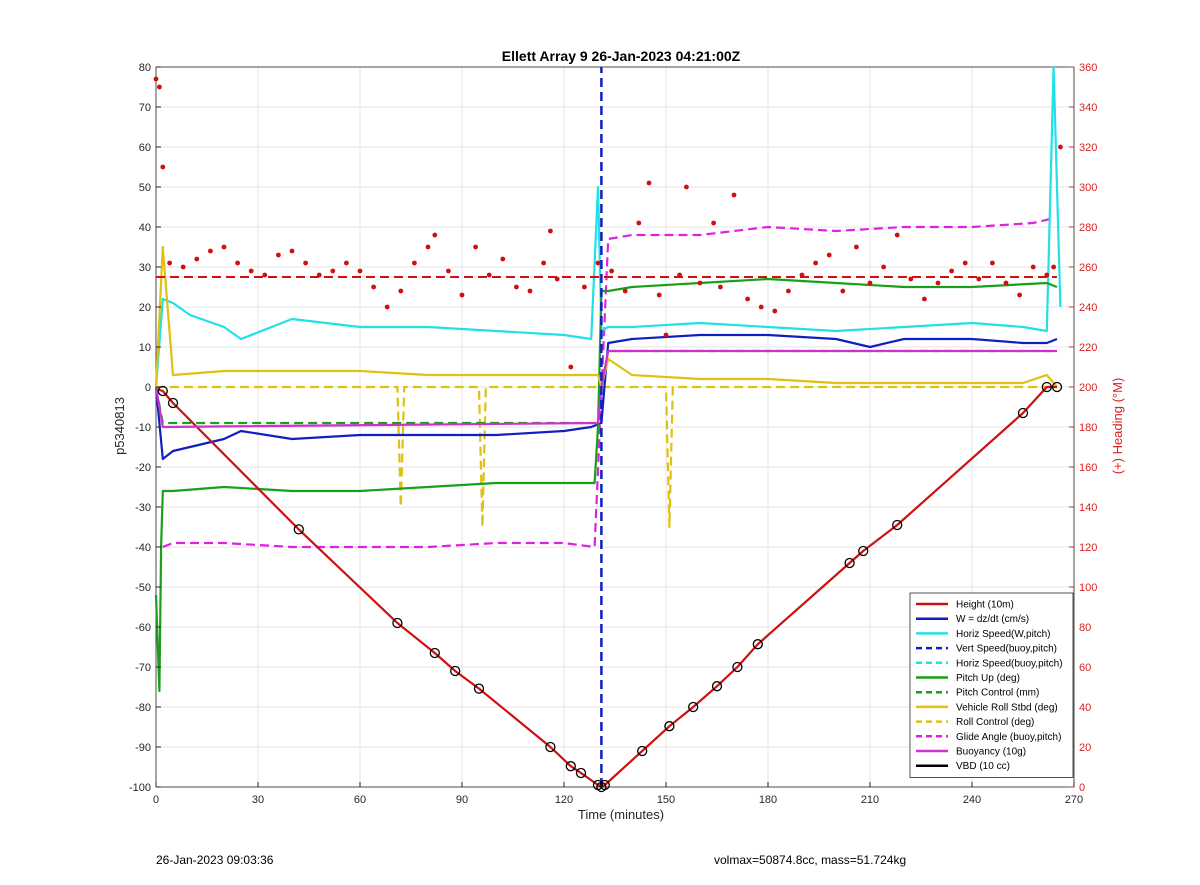 Image resolution: width=1200 pixels, height=885 pixels. What do you see at coordinates (1088, 468) in the screenshot?
I see `y2-tick-label: 160` at bounding box center [1088, 468].